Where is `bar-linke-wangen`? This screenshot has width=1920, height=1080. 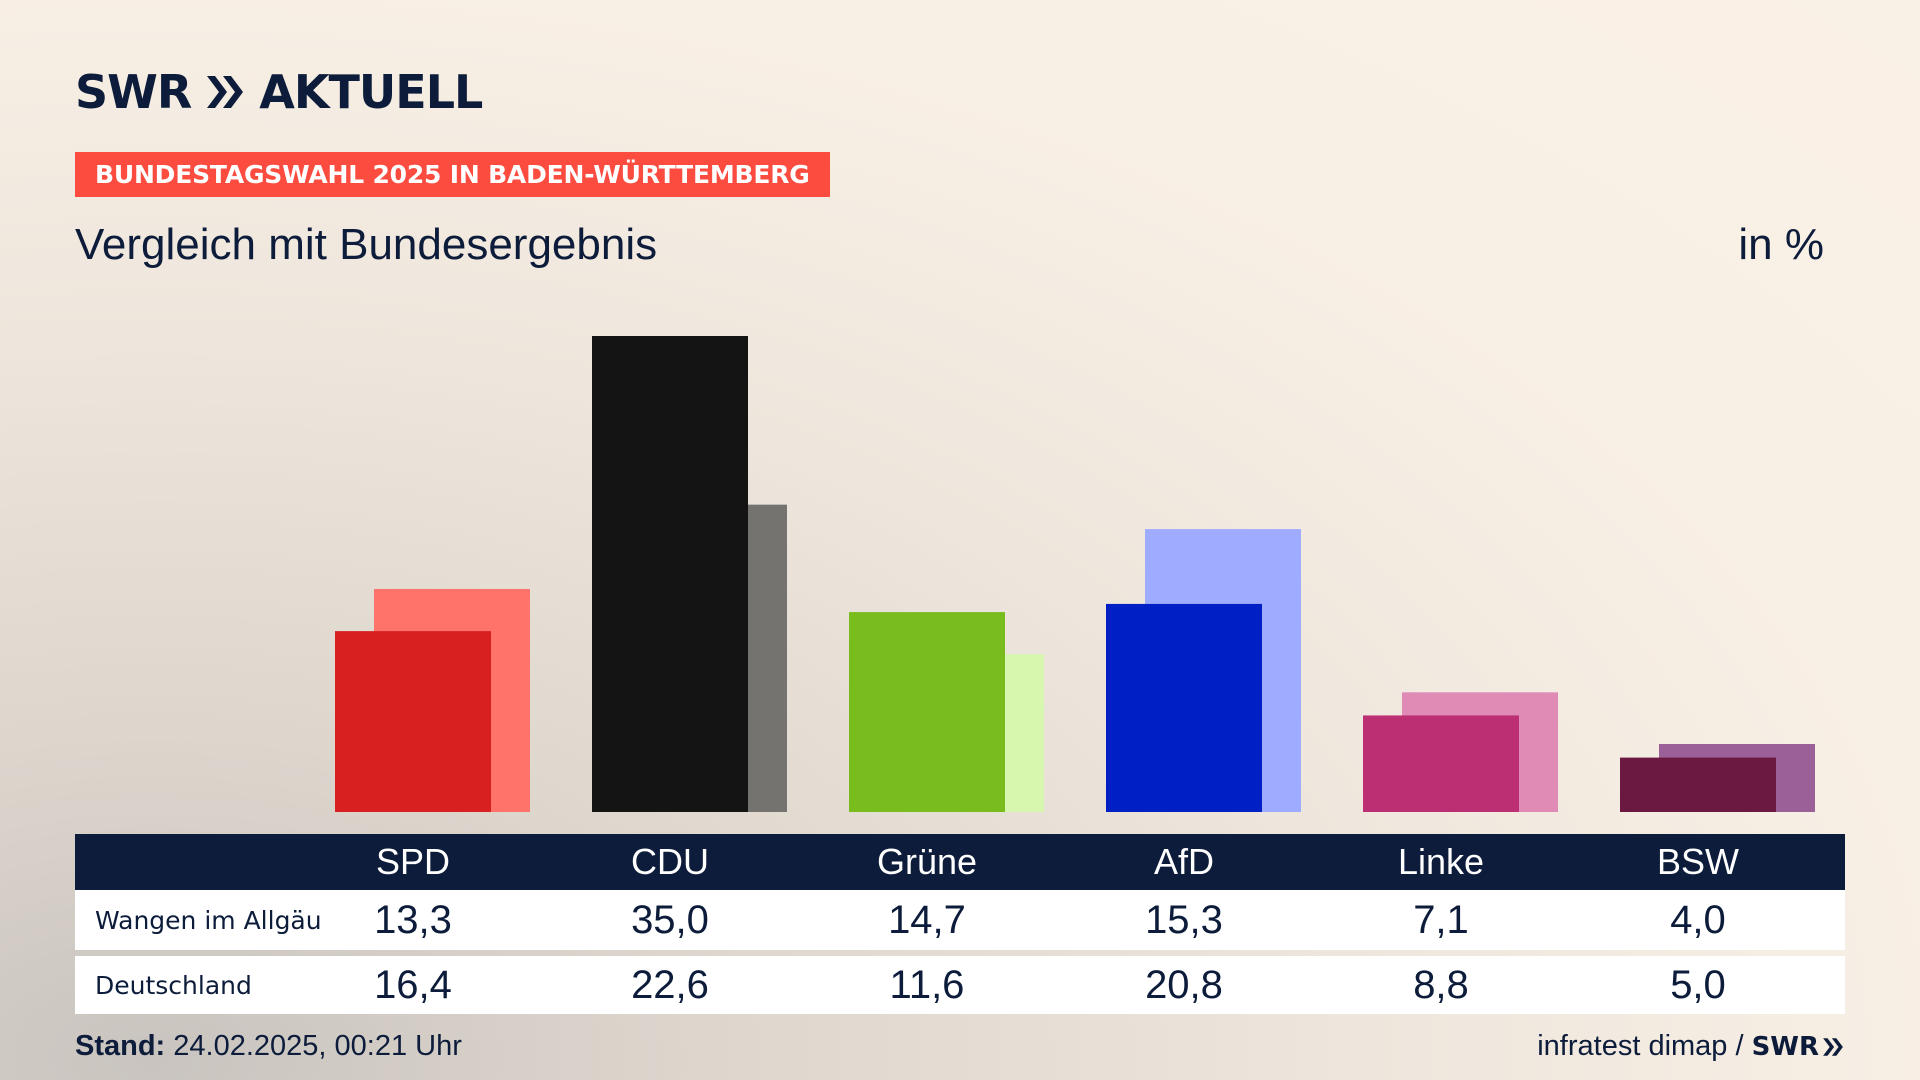 bar-linke-wangen is located at coordinates (1441, 763).